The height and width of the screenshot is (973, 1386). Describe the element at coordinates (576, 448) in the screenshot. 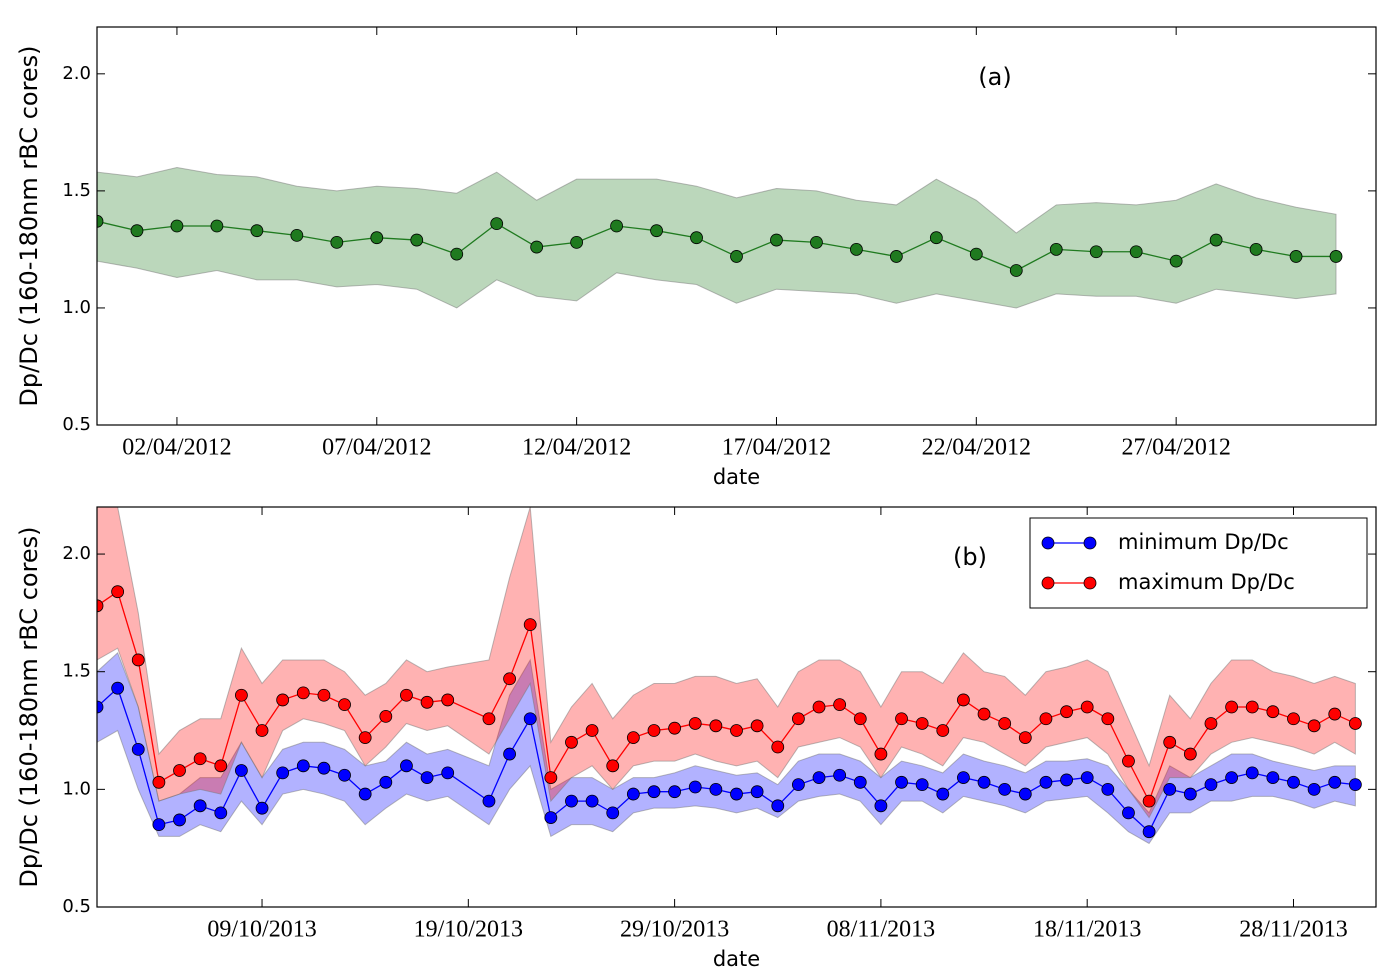

I see `x-tick-label: 12/04/2012` at that location.